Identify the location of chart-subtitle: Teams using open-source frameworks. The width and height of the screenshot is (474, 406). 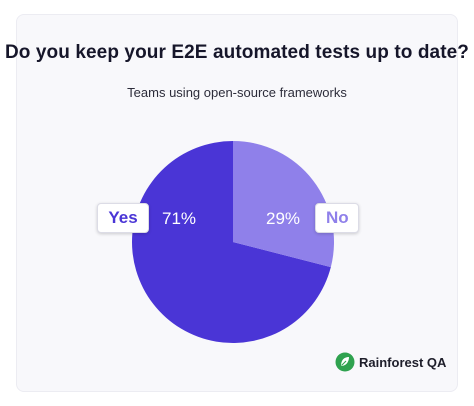
(237, 92).